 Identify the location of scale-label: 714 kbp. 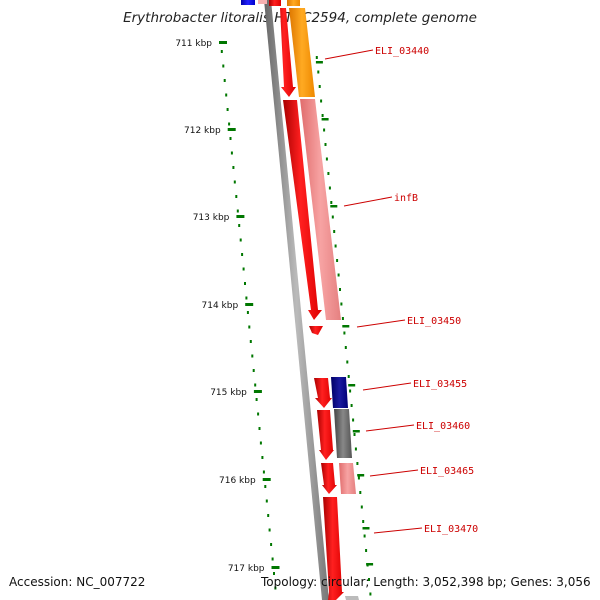
(220, 306).